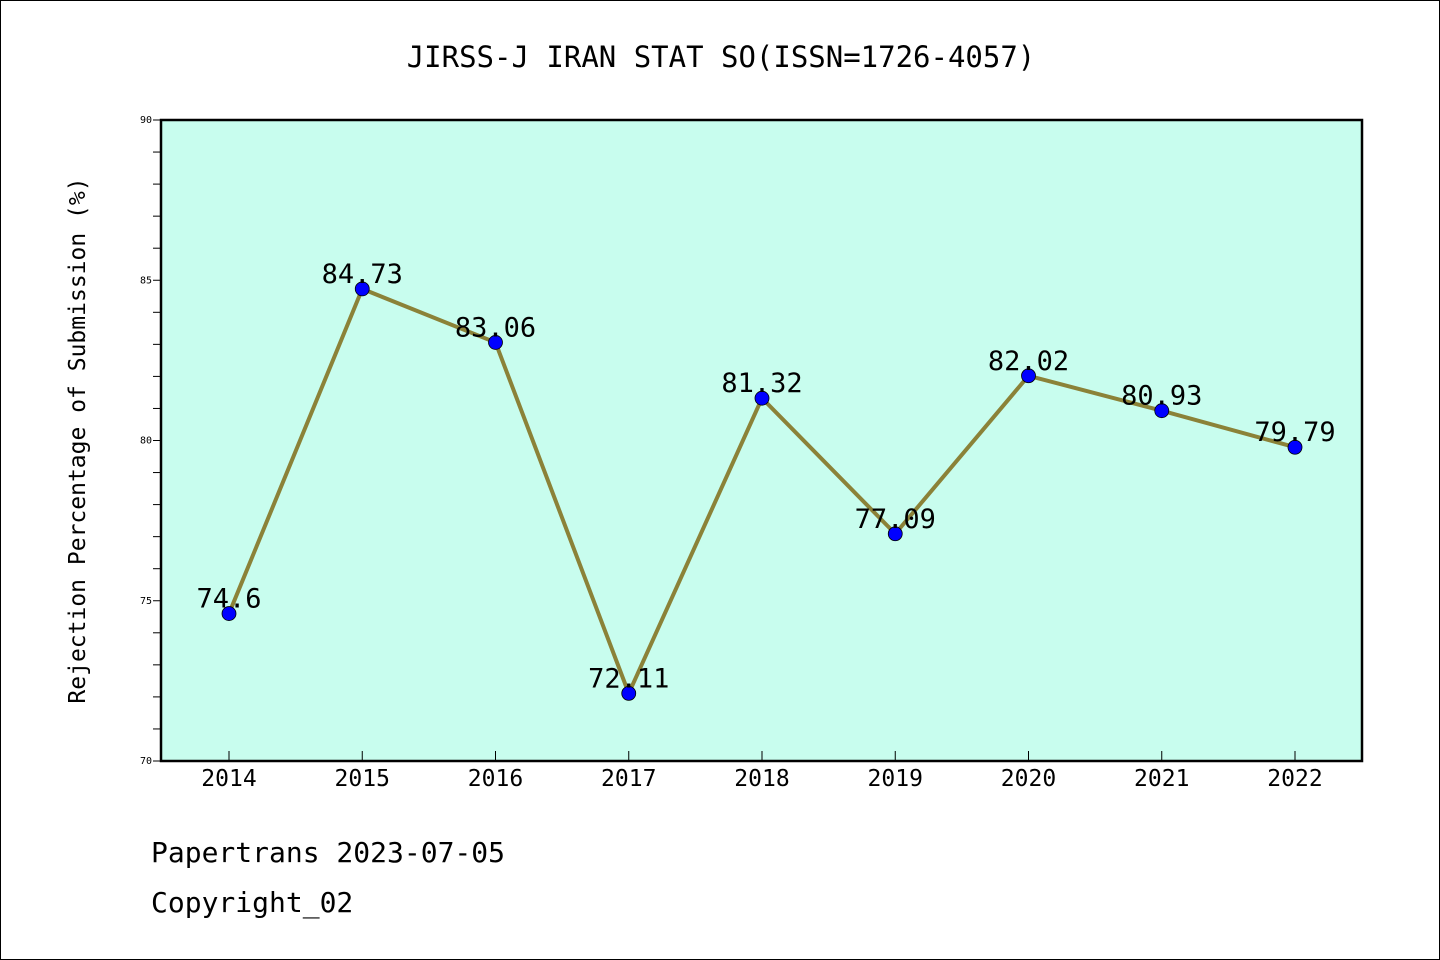 This screenshot has height=960, width=1440. I want to click on chart-title: JIRSS-J IRAN STAT SO(ISSN=1726-4057), so click(721, 57).